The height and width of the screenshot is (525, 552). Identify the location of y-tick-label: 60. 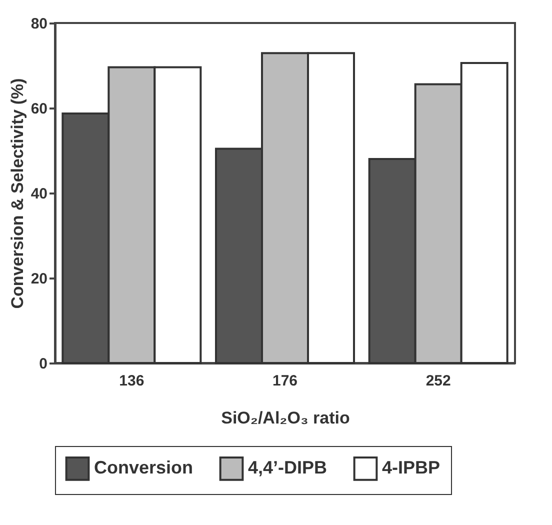
(39, 109).